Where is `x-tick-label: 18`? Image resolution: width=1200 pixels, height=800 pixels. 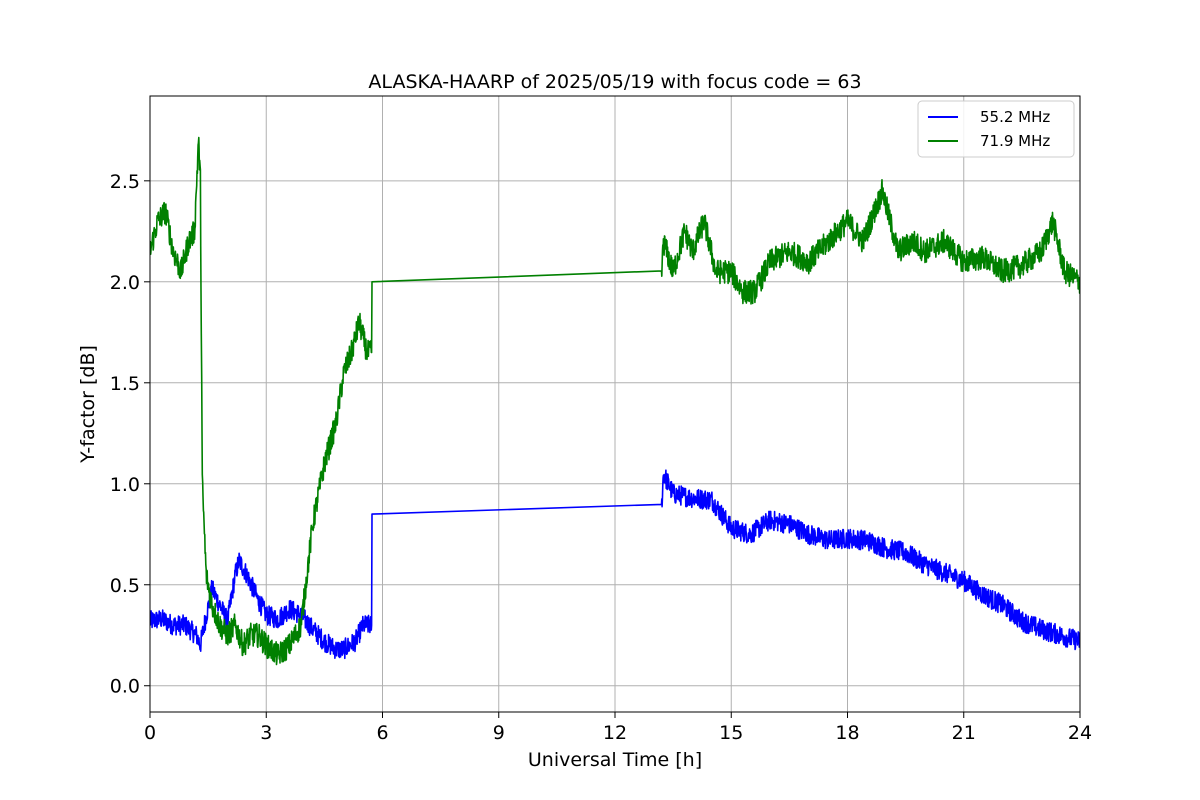 x-tick-label: 18 is located at coordinates (847, 733).